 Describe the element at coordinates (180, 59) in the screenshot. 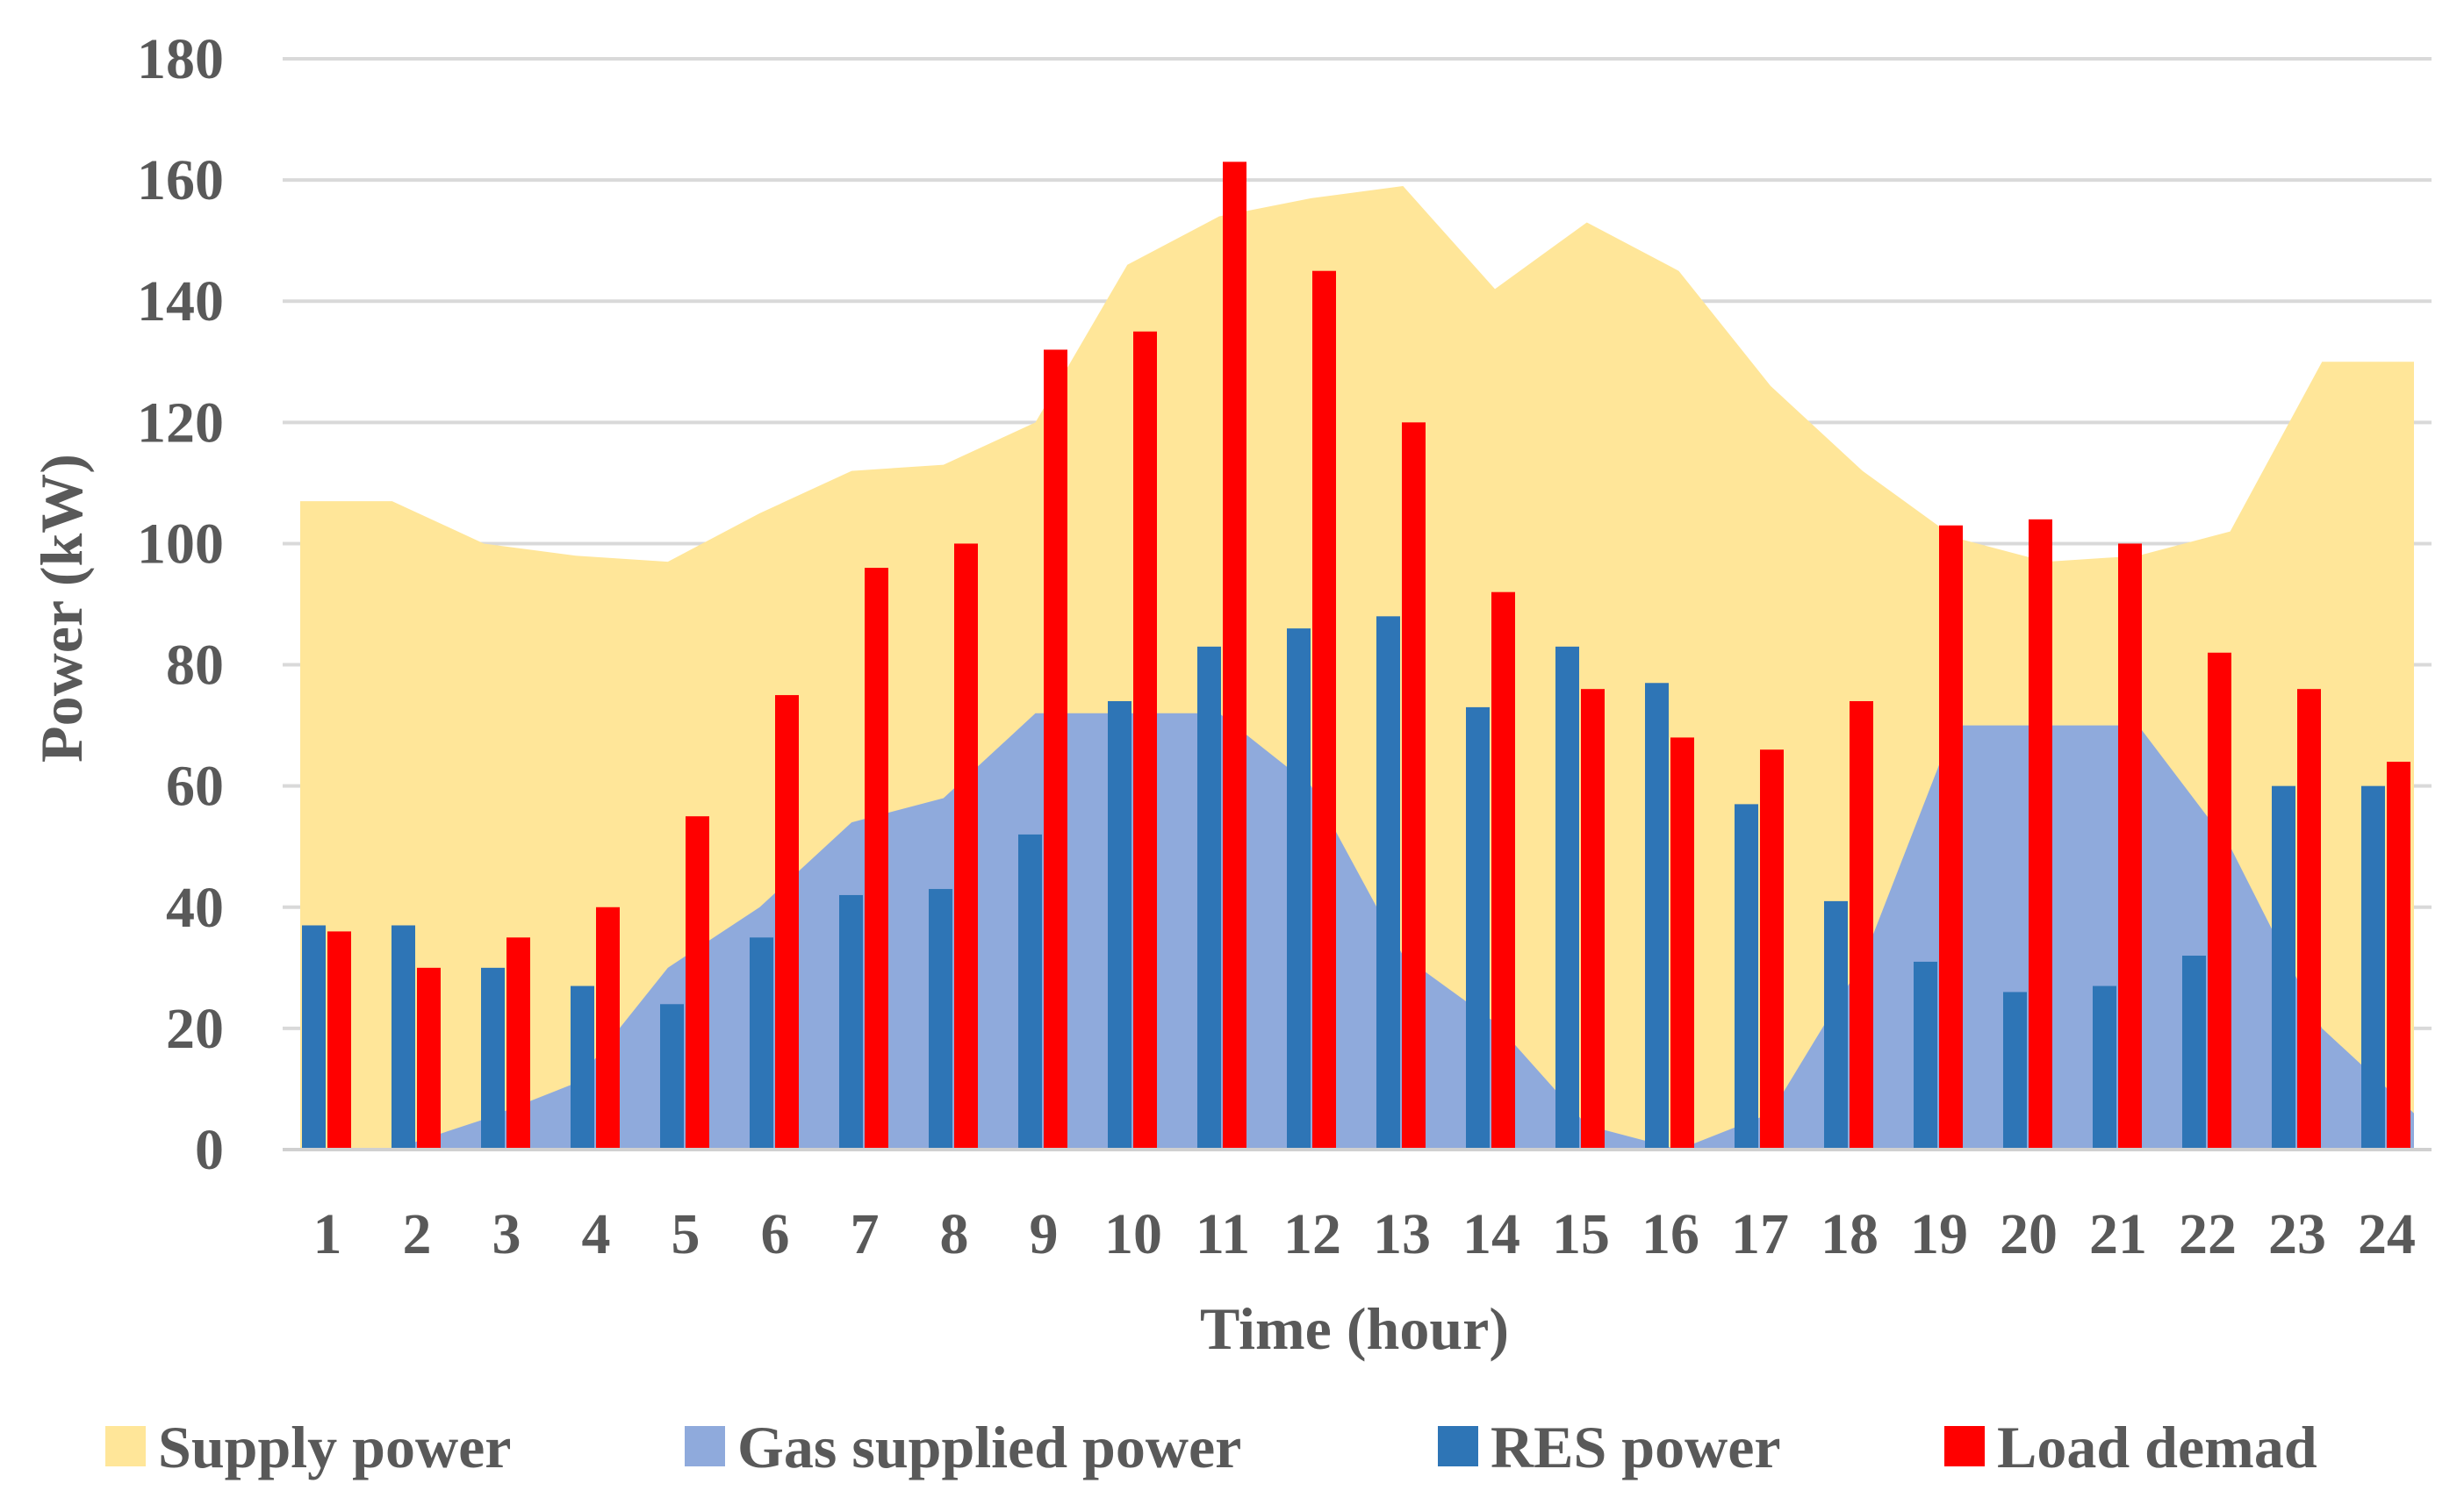

I see `y-tick-label: 180` at that location.